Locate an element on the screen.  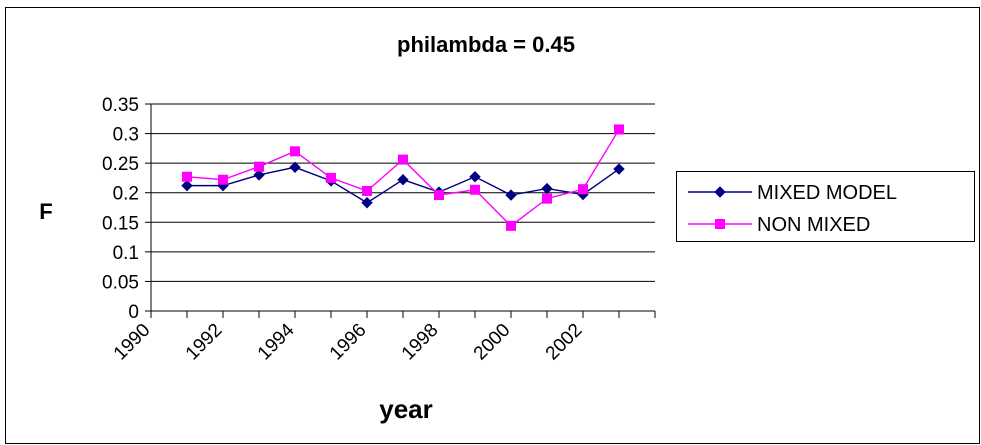
y-tick-label: 0.15 is located at coordinates (120, 223).